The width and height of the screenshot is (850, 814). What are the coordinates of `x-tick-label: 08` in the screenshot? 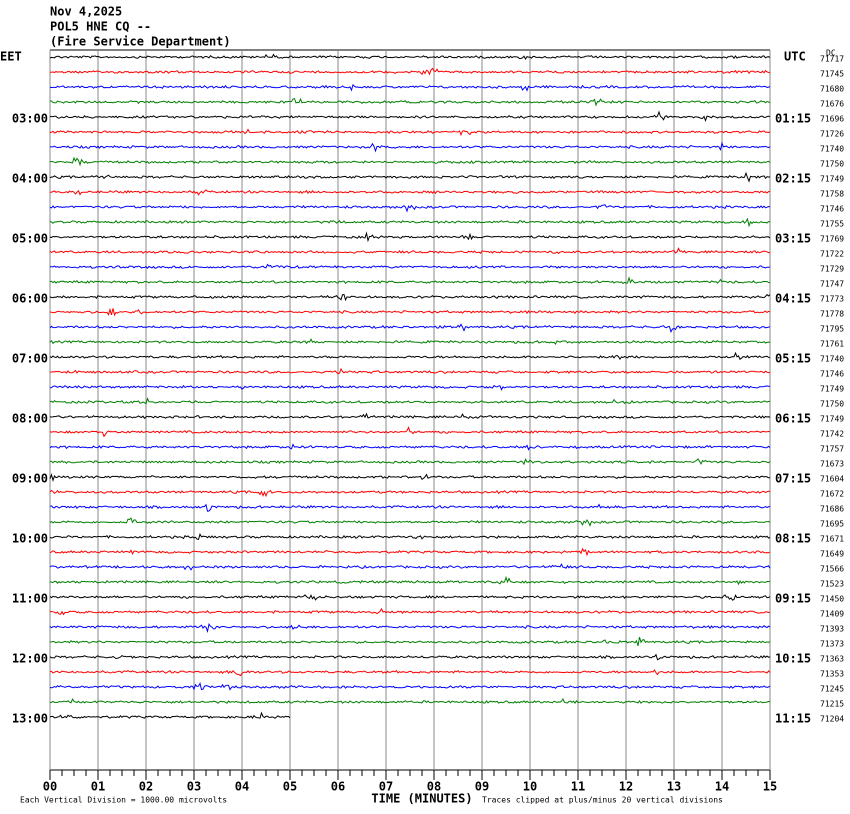 It's located at (434, 787).